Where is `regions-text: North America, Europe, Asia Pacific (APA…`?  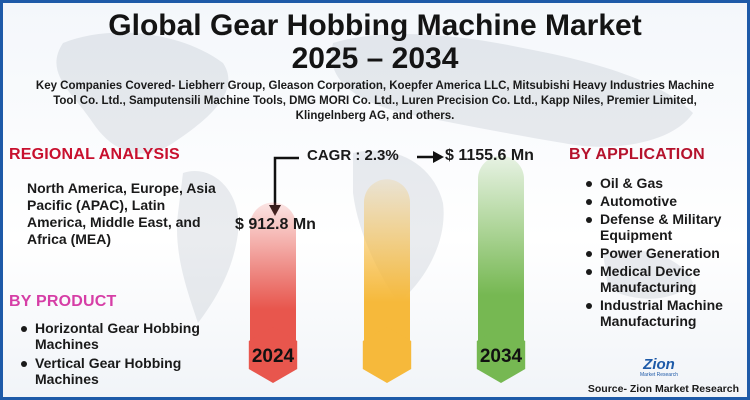
regions-text: North America, Europe, Asia Pacific (APA… is located at coordinates (121, 213).